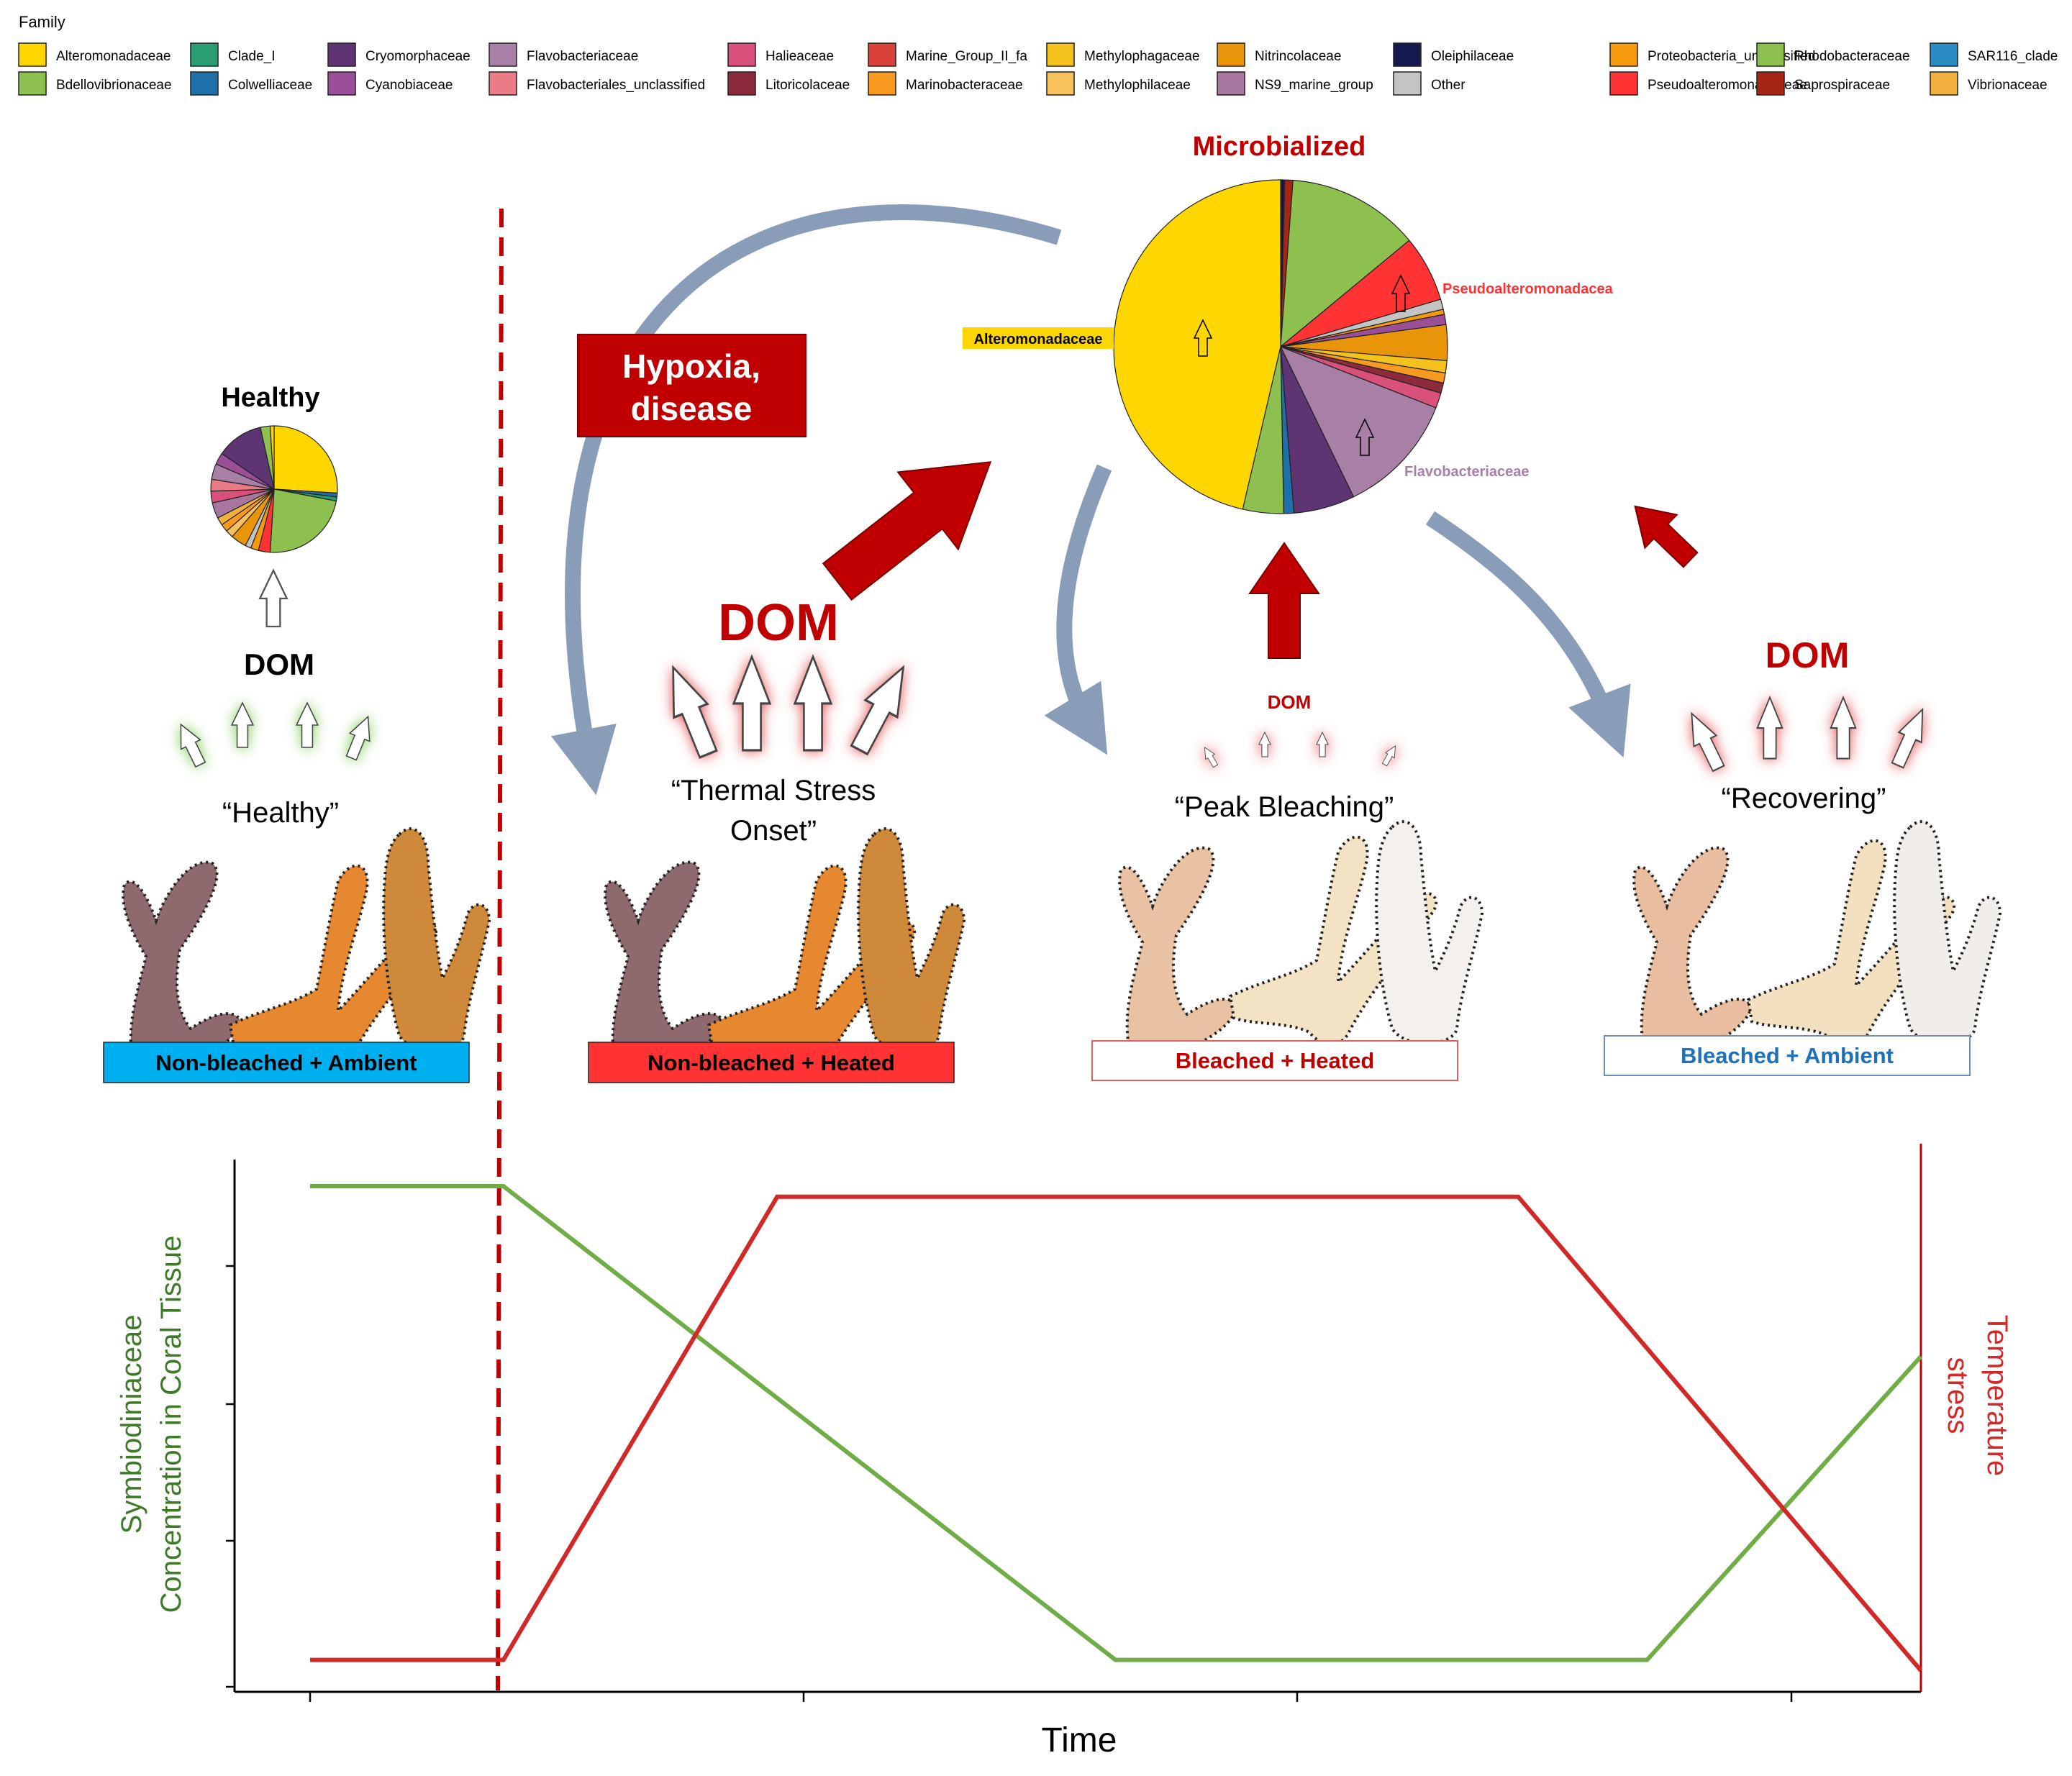 The width and height of the screenshot is (2072, 1776). Describe the element at coordinates (1473, 56) in the screenshot. I see `legend-label: Oleiphilaceae` at that location.